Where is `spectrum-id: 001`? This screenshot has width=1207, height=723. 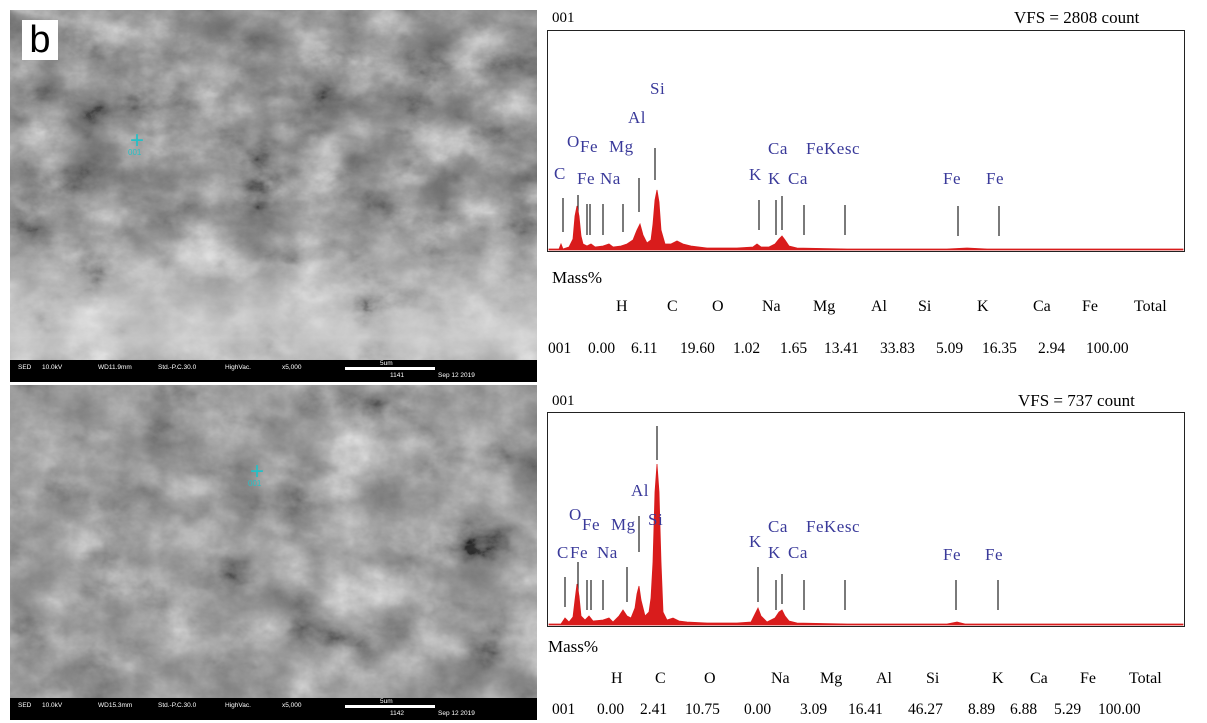
spectrum-id: 001 is located at coordinates (563, 18).